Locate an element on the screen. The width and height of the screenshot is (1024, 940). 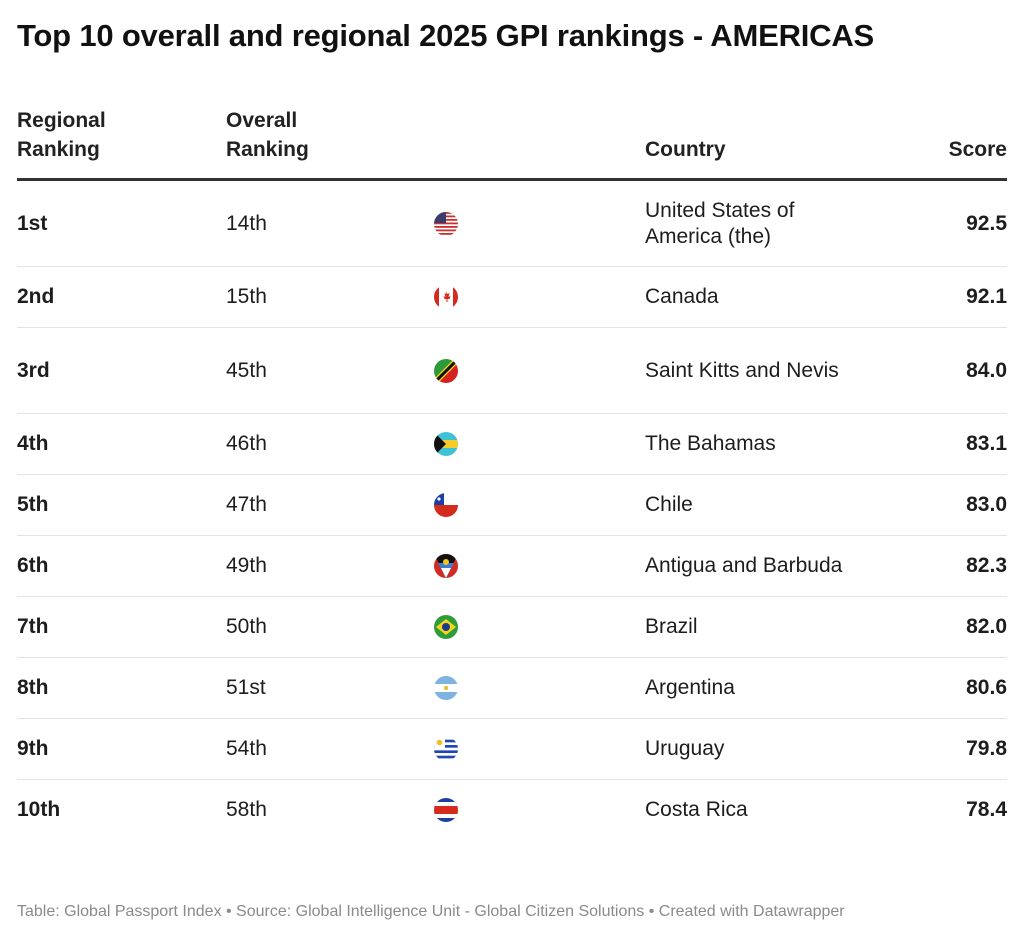
regional-ranking: 5th is located at coordinates (33, 504).